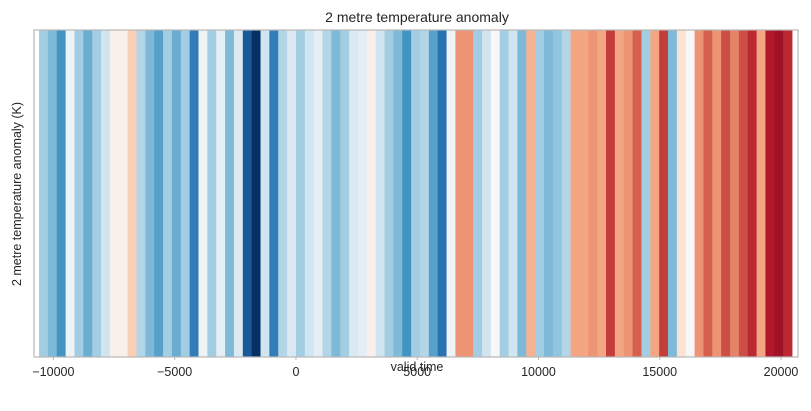  Describe the element at coordinates (174, 372) in the screenshot. I see `x-tick-label: −5000` at that location.